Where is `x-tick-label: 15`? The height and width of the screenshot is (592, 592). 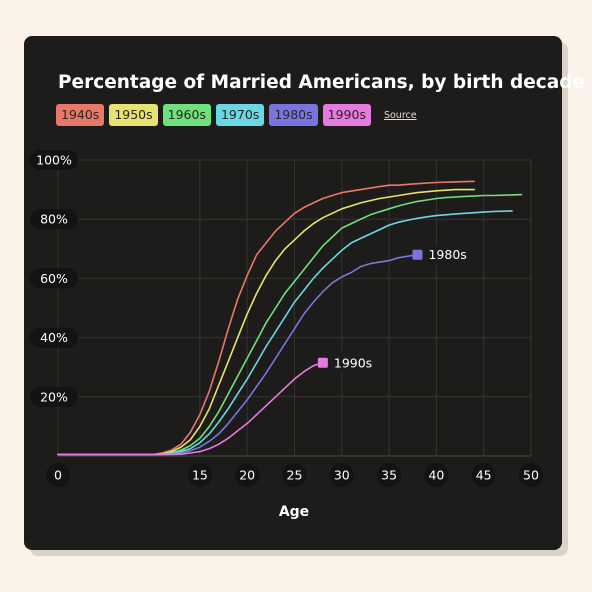
x-tick-label: 15 is located at coordinates (200, 475).